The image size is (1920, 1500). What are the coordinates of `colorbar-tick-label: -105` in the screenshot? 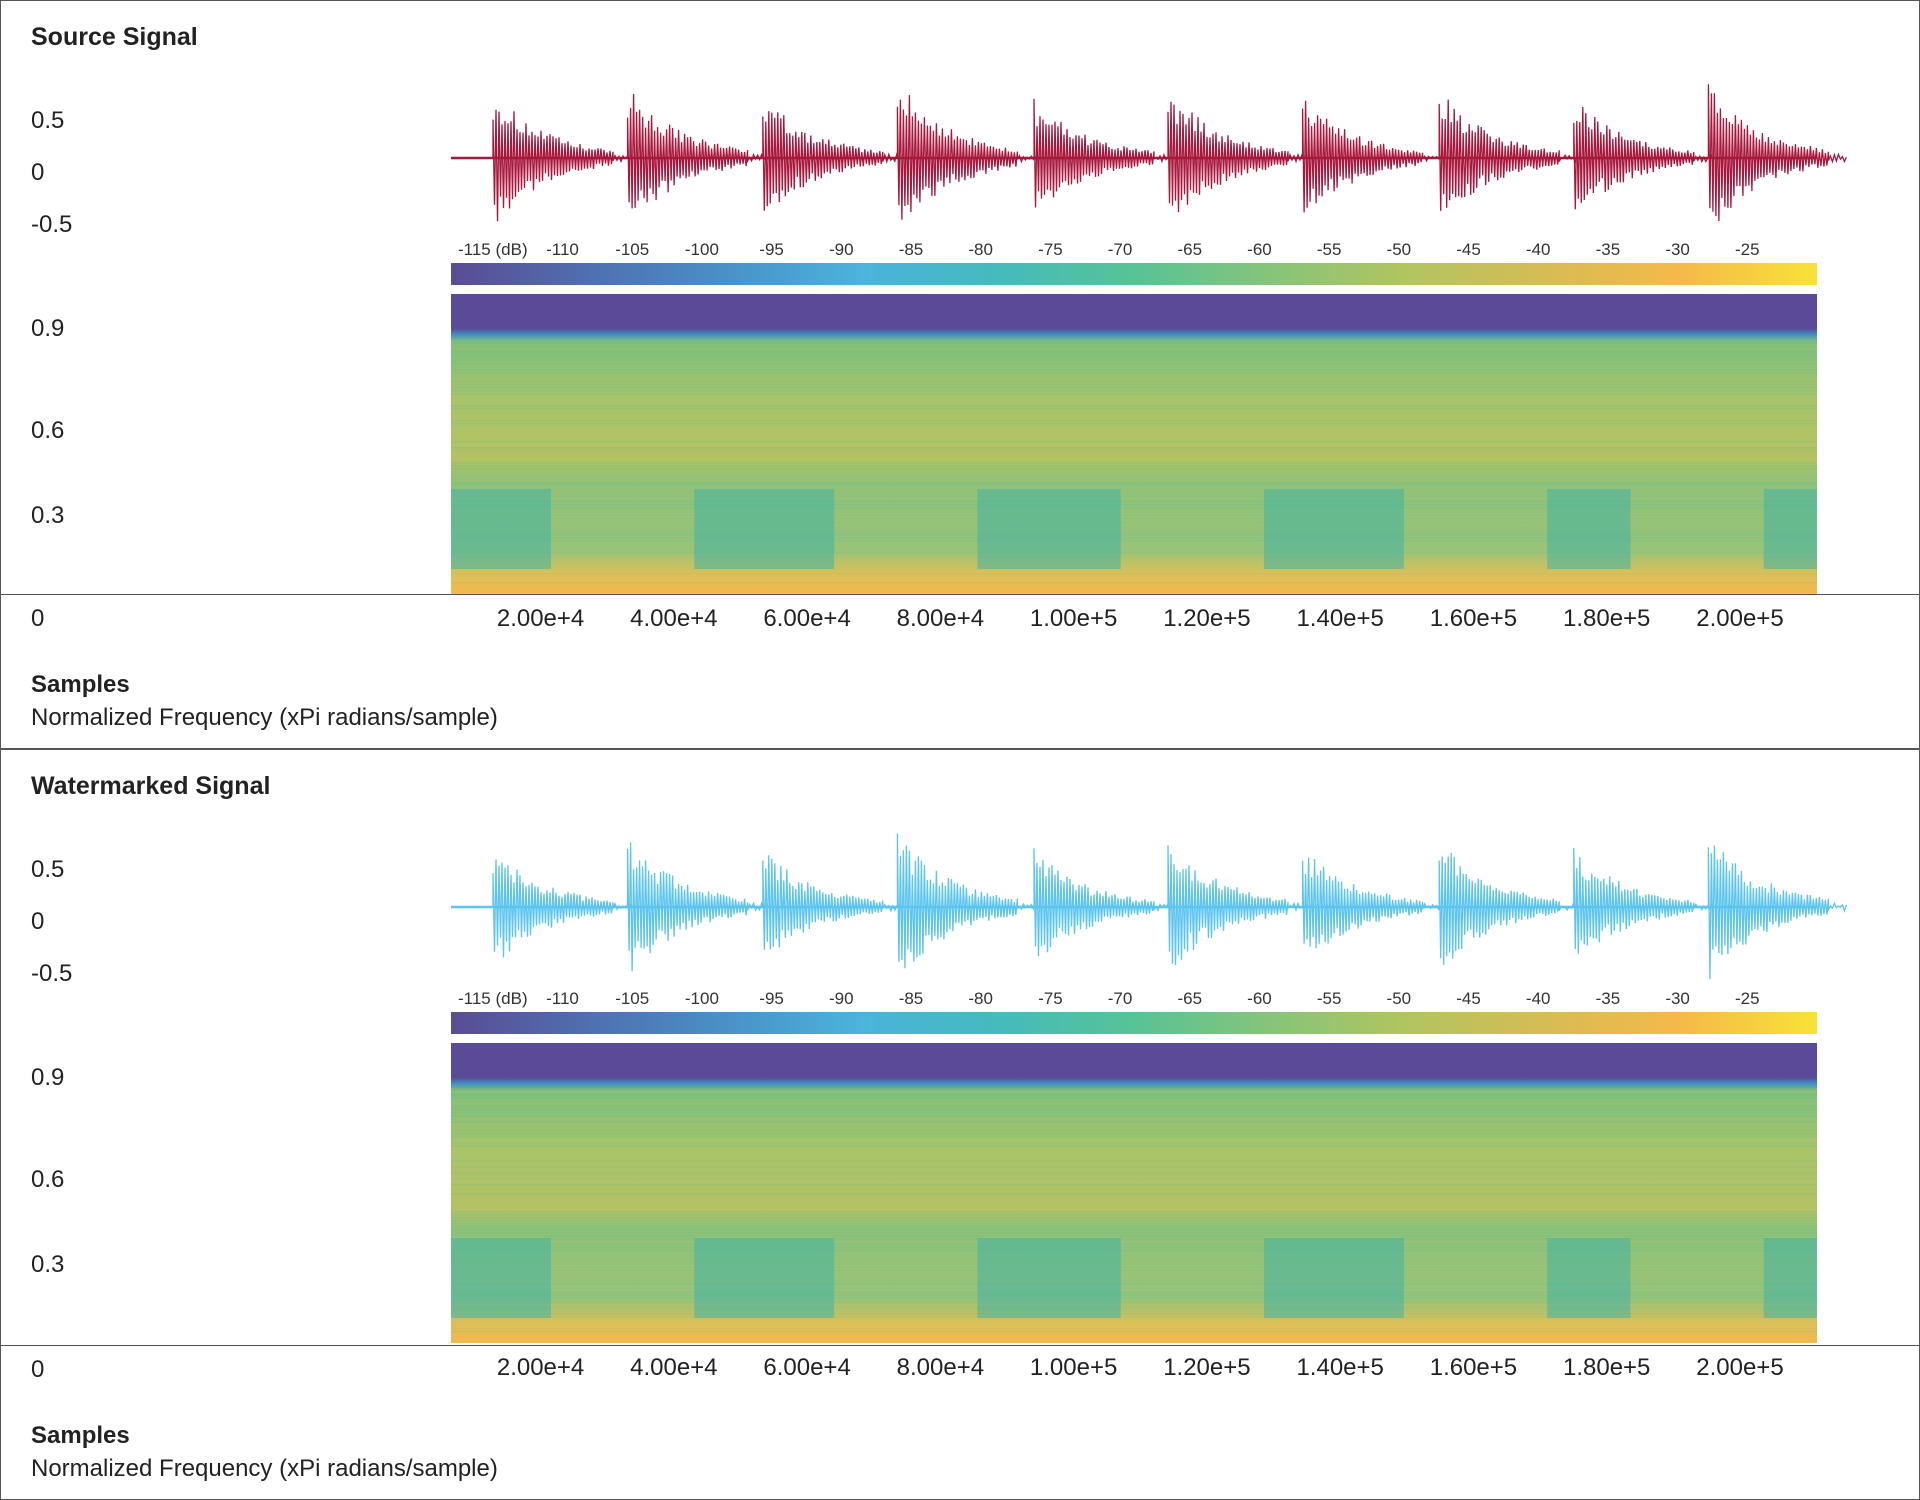 It's located at (632, 998).